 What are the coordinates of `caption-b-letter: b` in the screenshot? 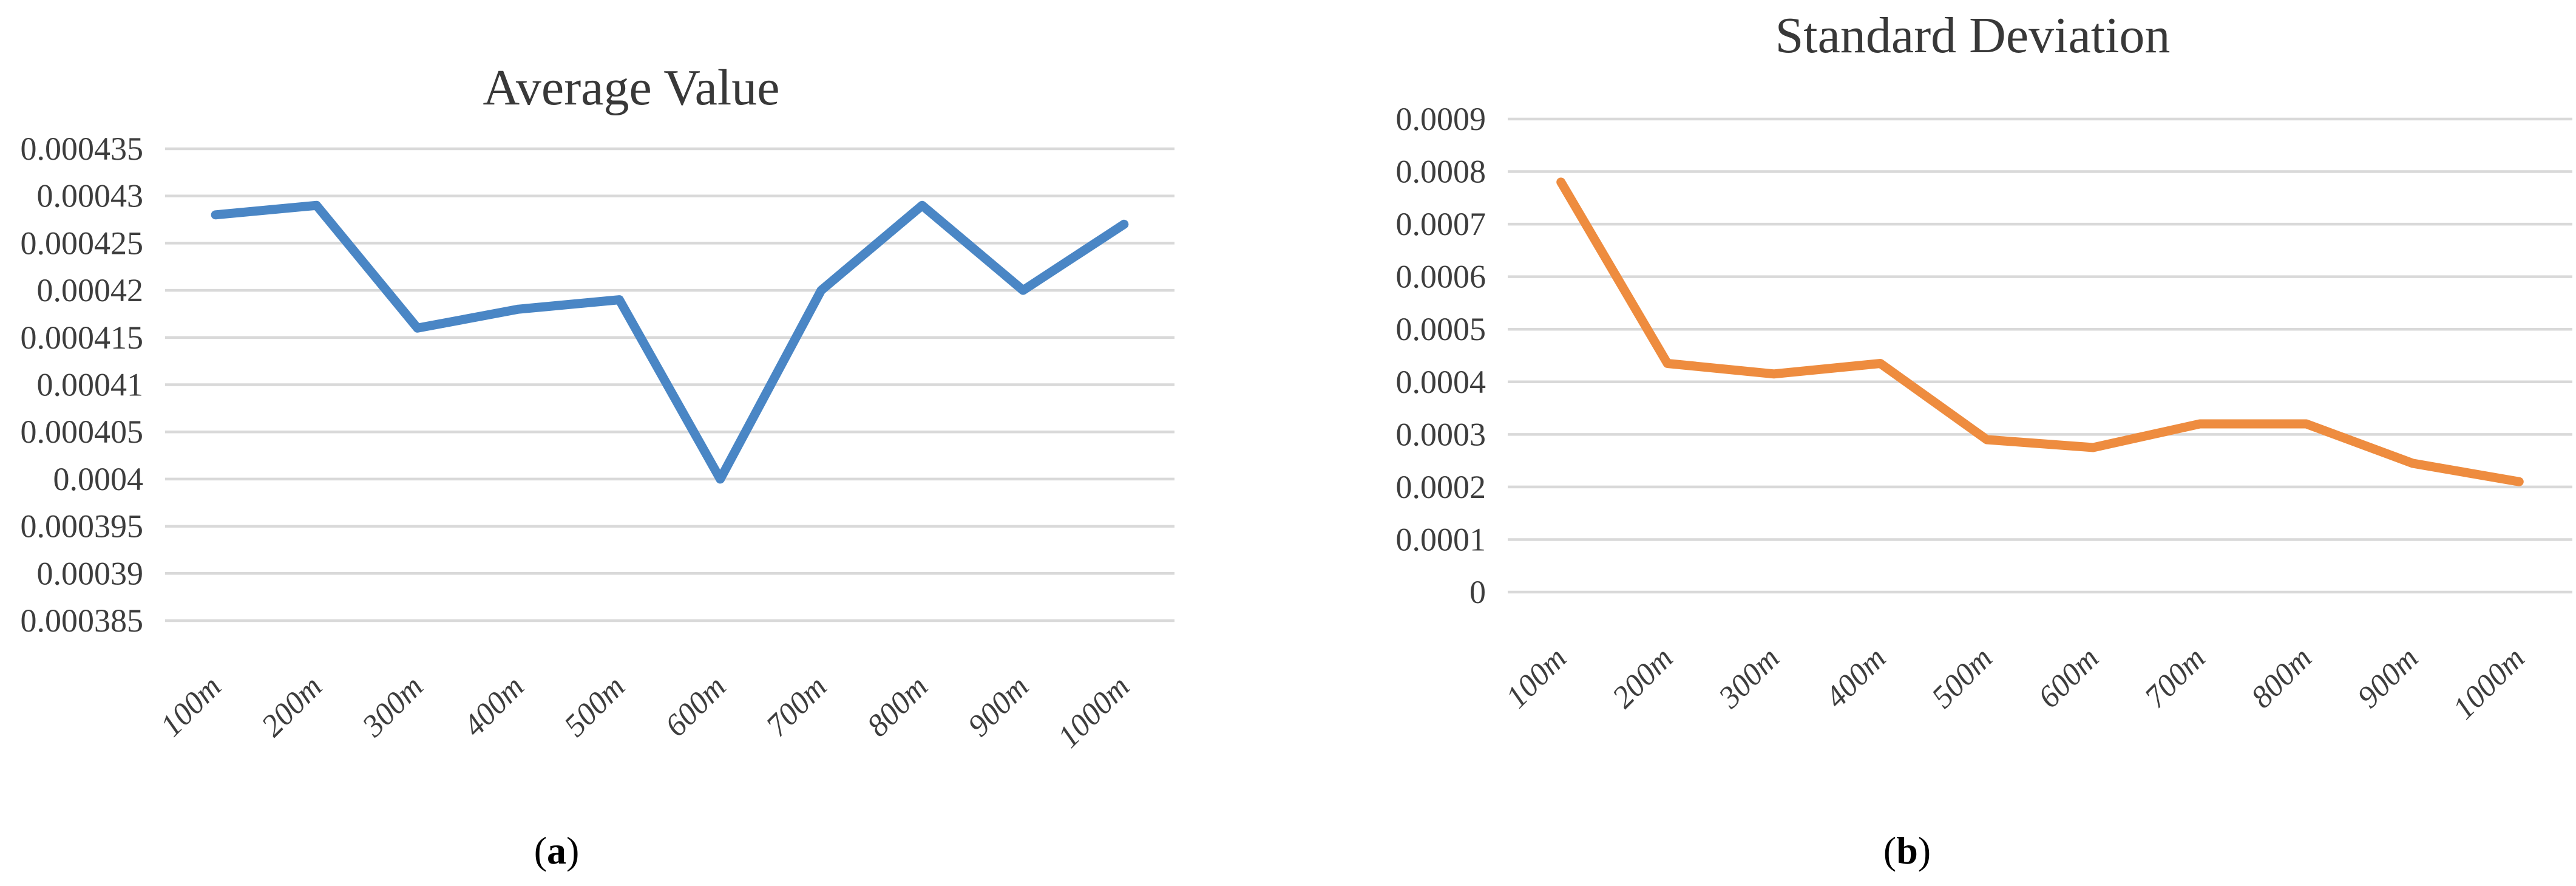 It's located at (1907, 850).